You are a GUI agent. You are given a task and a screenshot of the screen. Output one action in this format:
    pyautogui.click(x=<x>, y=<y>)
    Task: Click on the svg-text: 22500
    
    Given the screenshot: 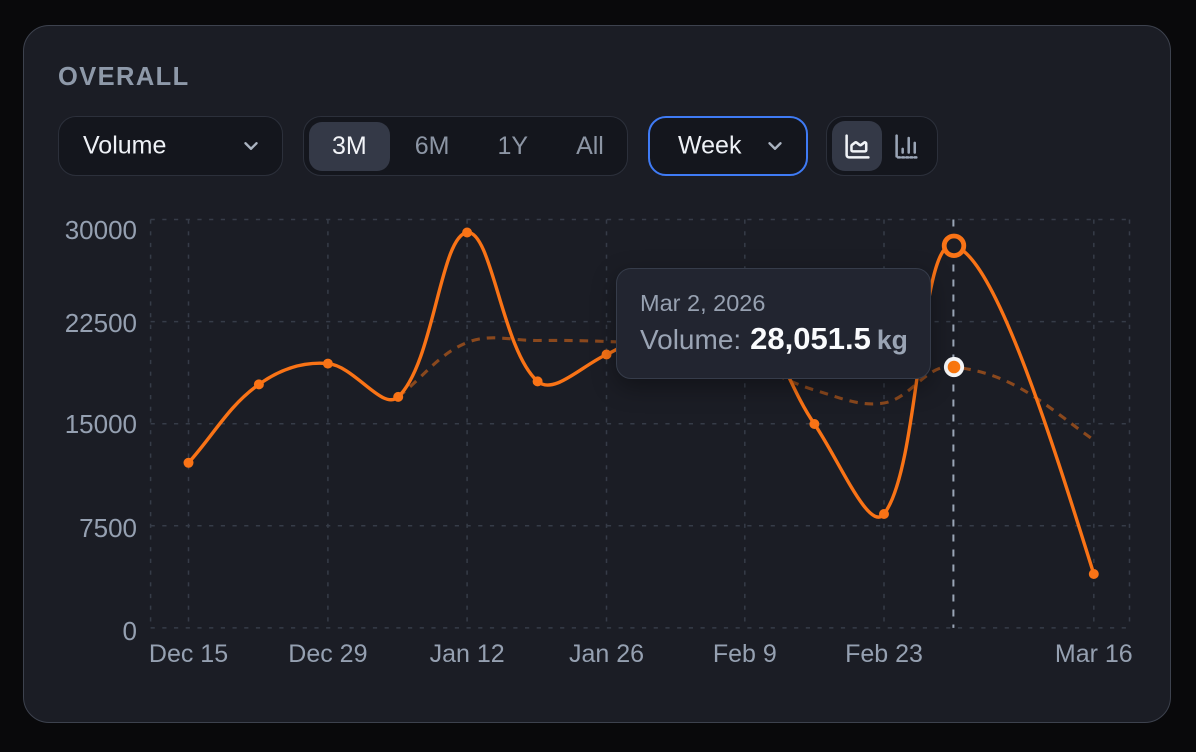 What is the action you would take?
    pyautogui.click(x=101, y=323)
    